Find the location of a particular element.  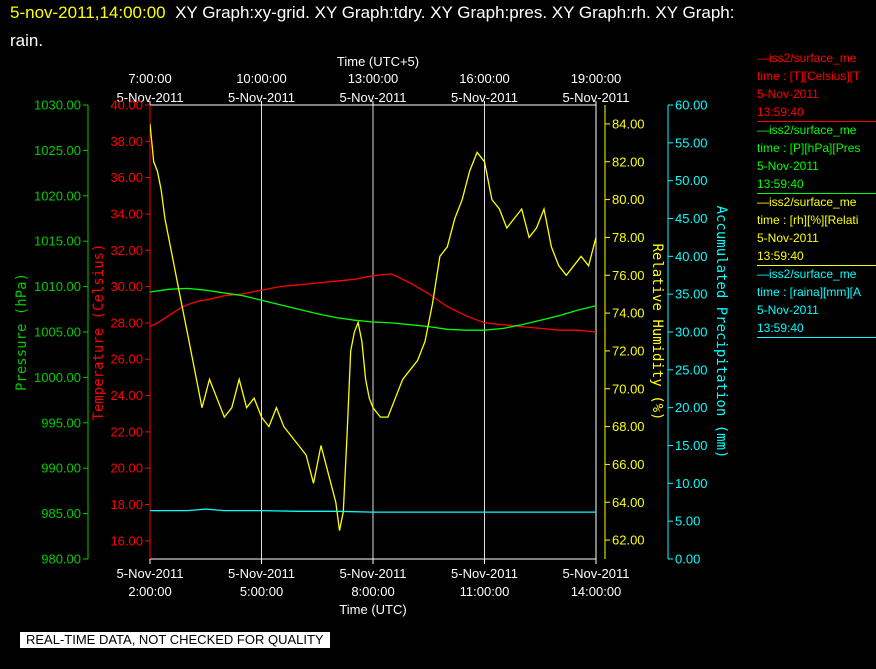

precip-tick-label: 15.00 is located at coordinates (691, 445).